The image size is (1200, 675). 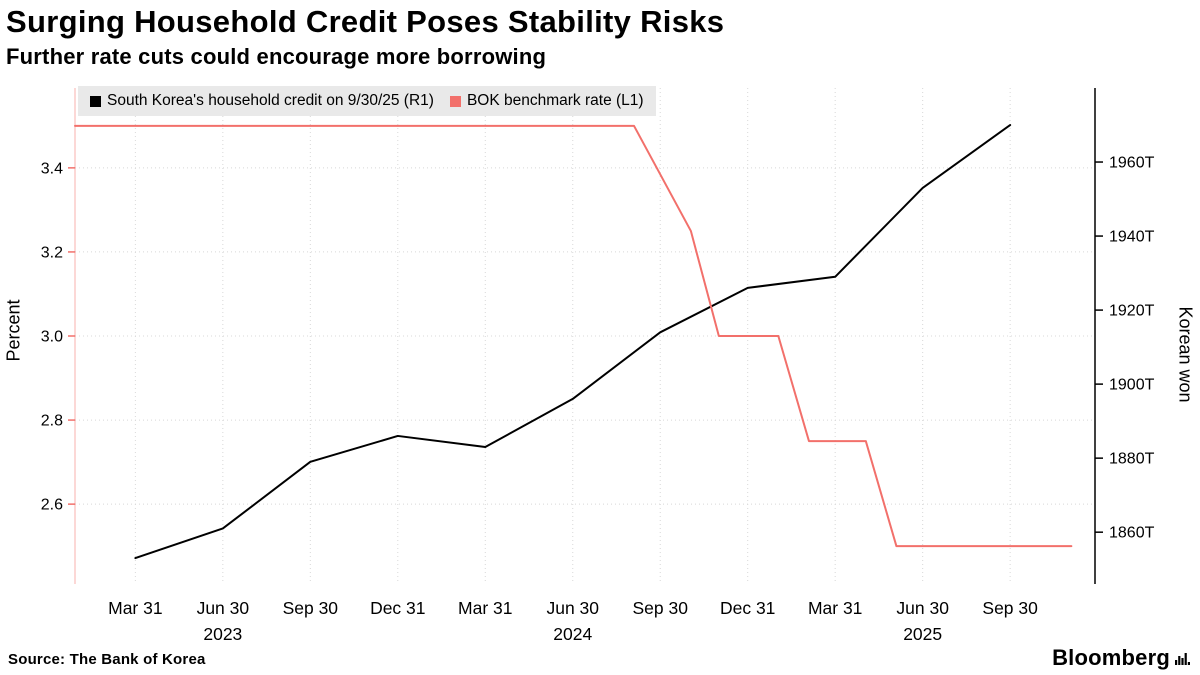 What do you see at coordinates (1132, 385) in the screenshot?
I see `svg-text: 1900T` at bounding box center [1132, 385].